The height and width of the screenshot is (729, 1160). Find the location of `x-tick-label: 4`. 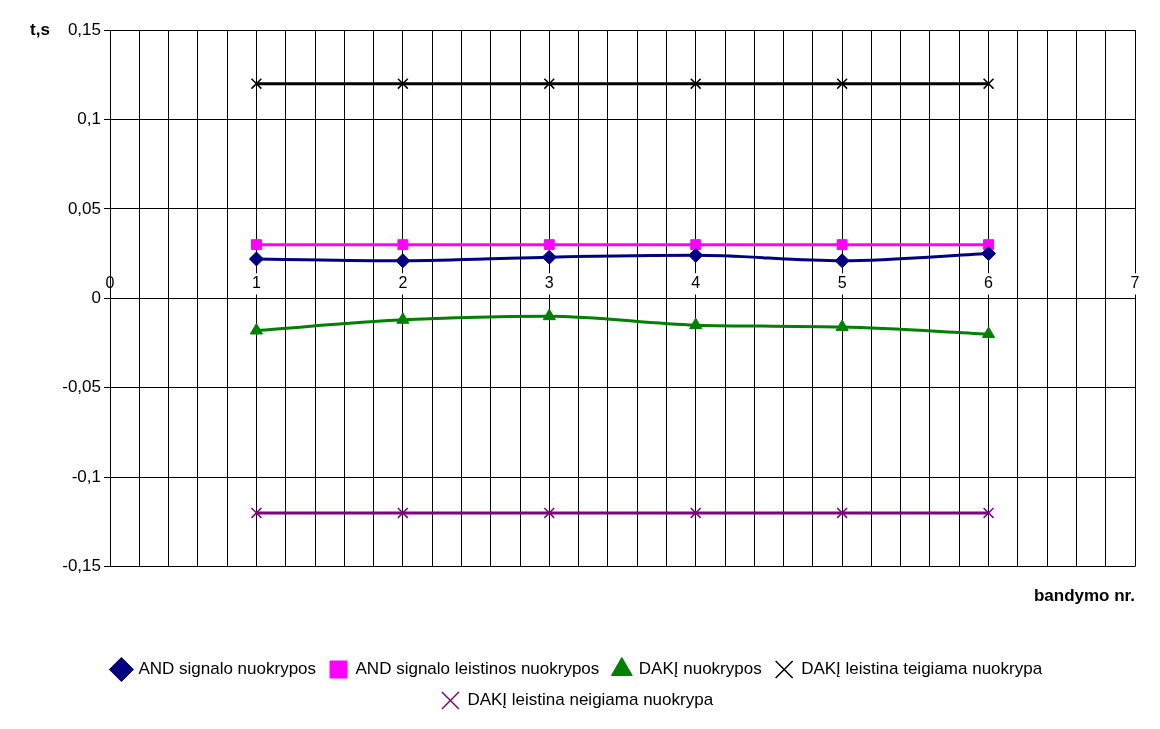

x-tick-label: 4 is located at coordinates (696, 283).